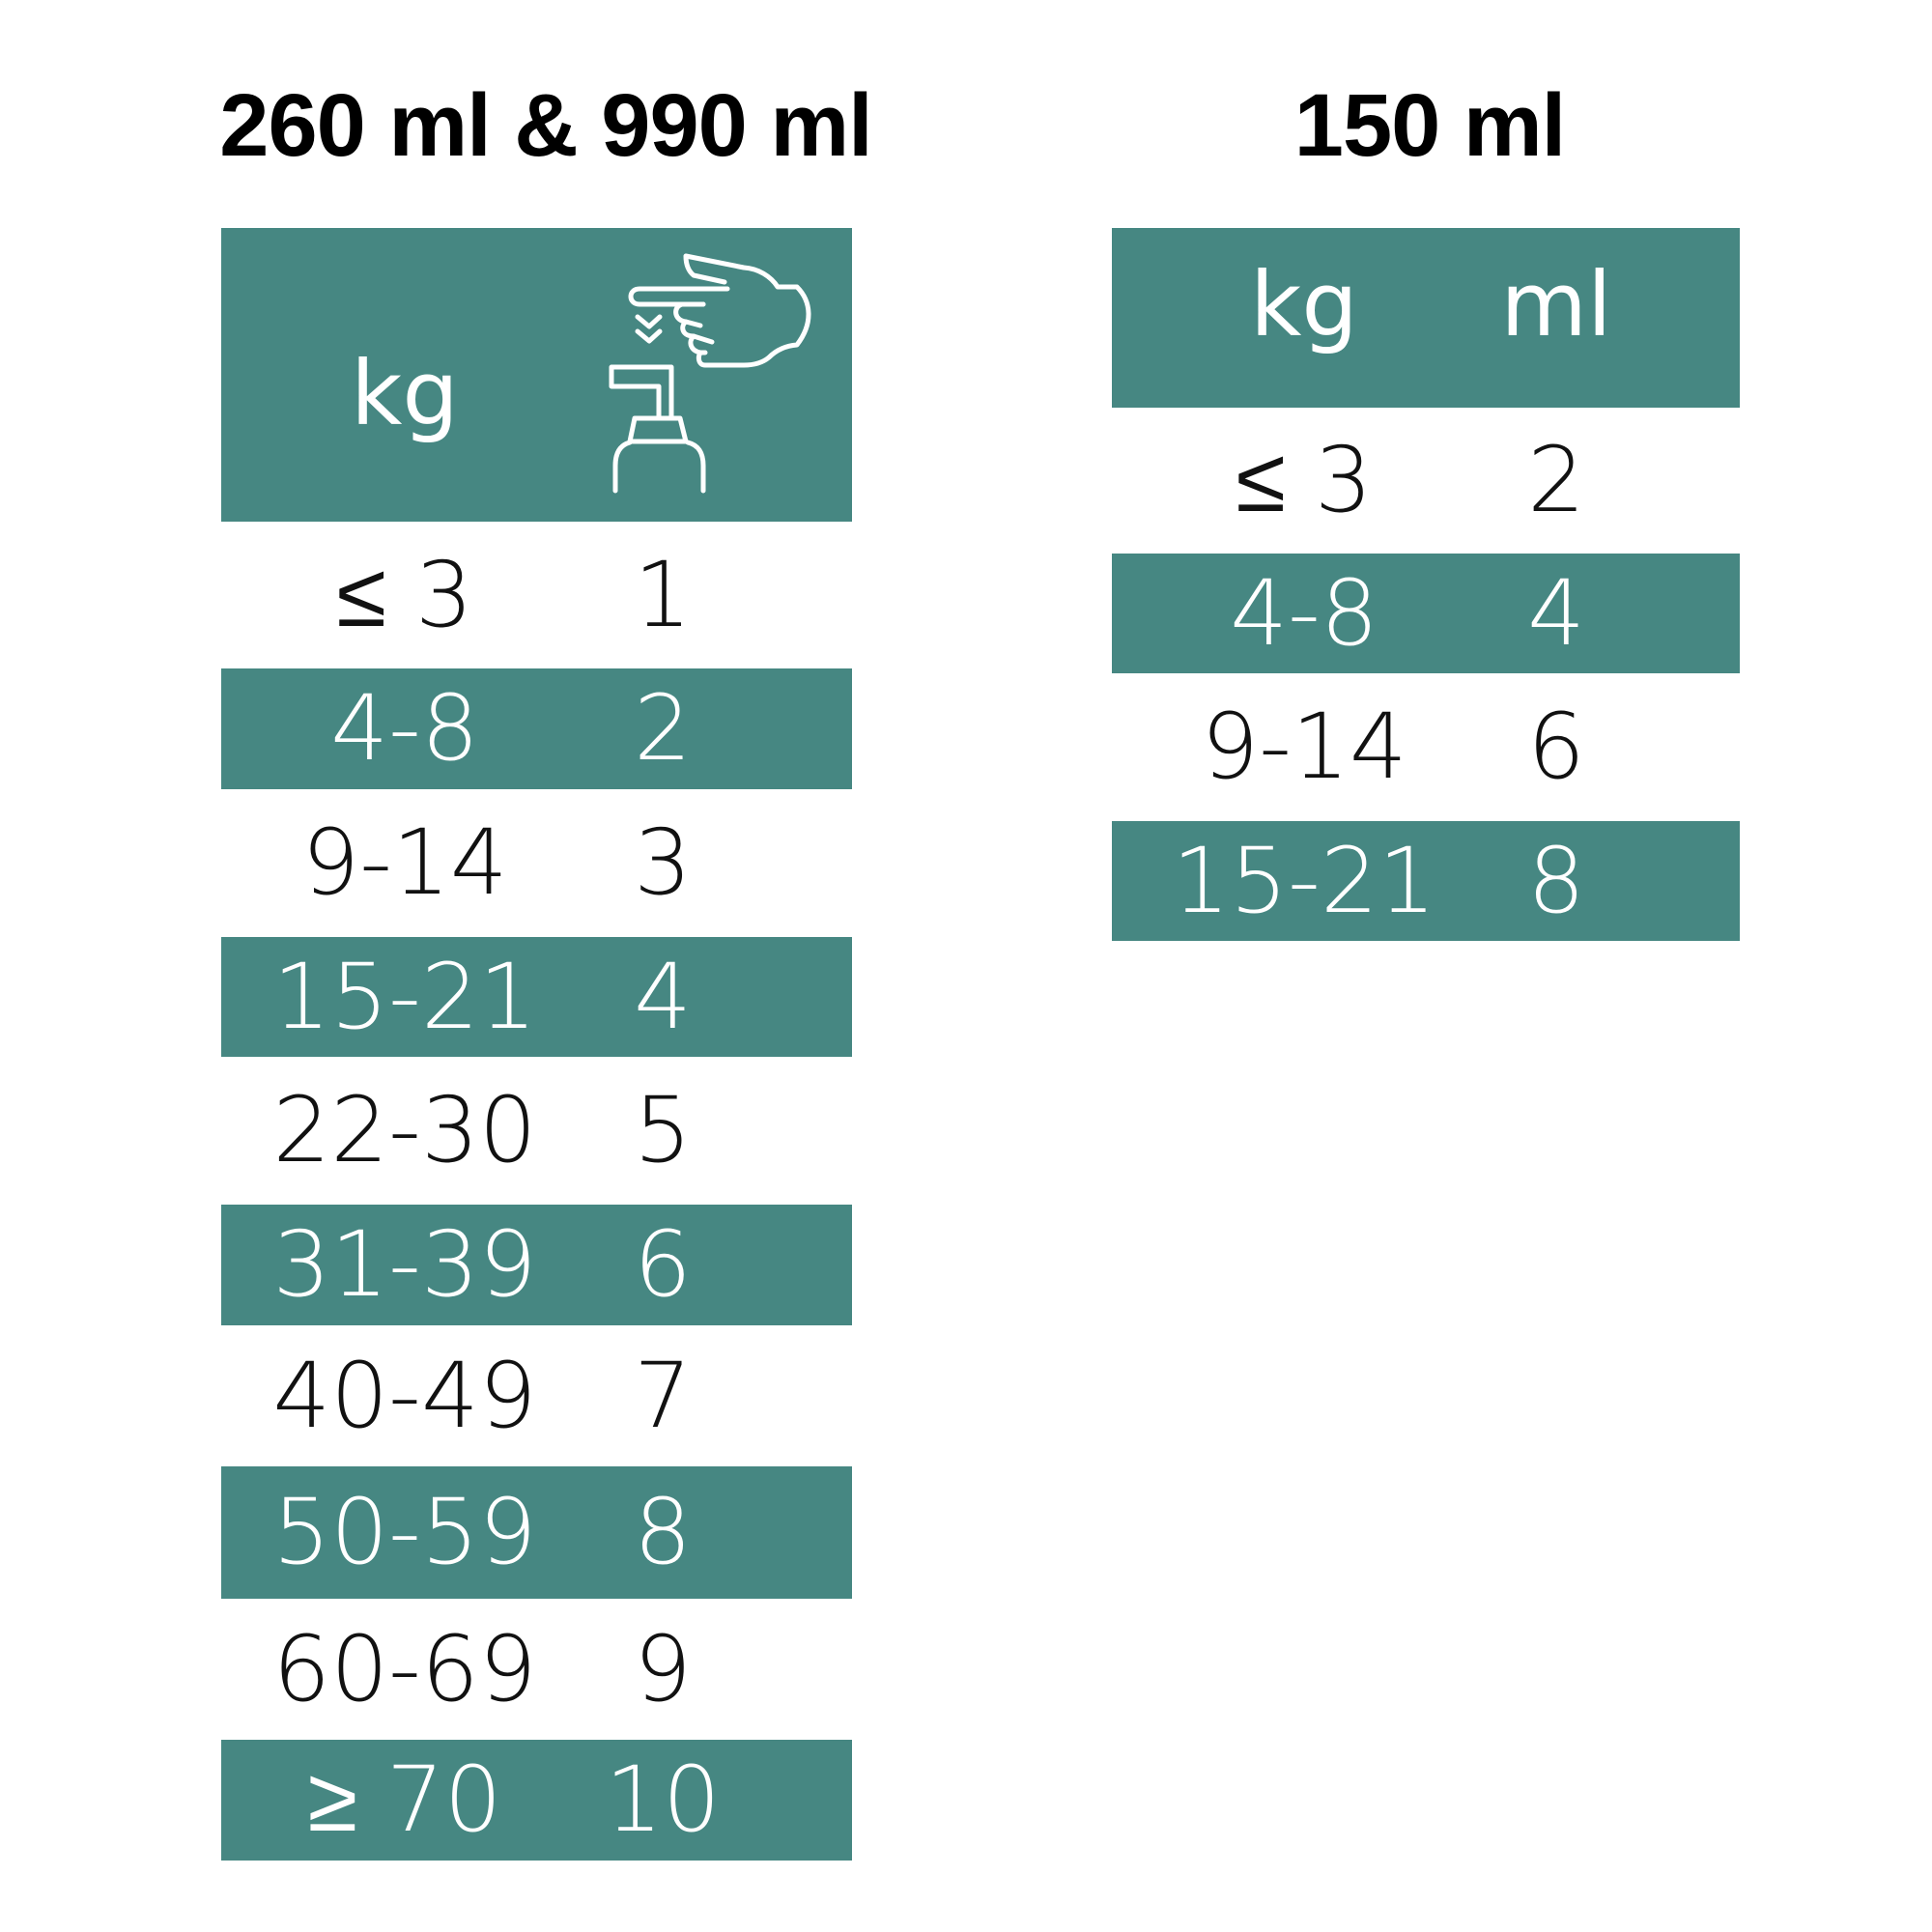  What do you see at coordinates (404, 1265) in the screenshot?
I see `kg-cell: 31-39` at bounding box center [404, 1265].